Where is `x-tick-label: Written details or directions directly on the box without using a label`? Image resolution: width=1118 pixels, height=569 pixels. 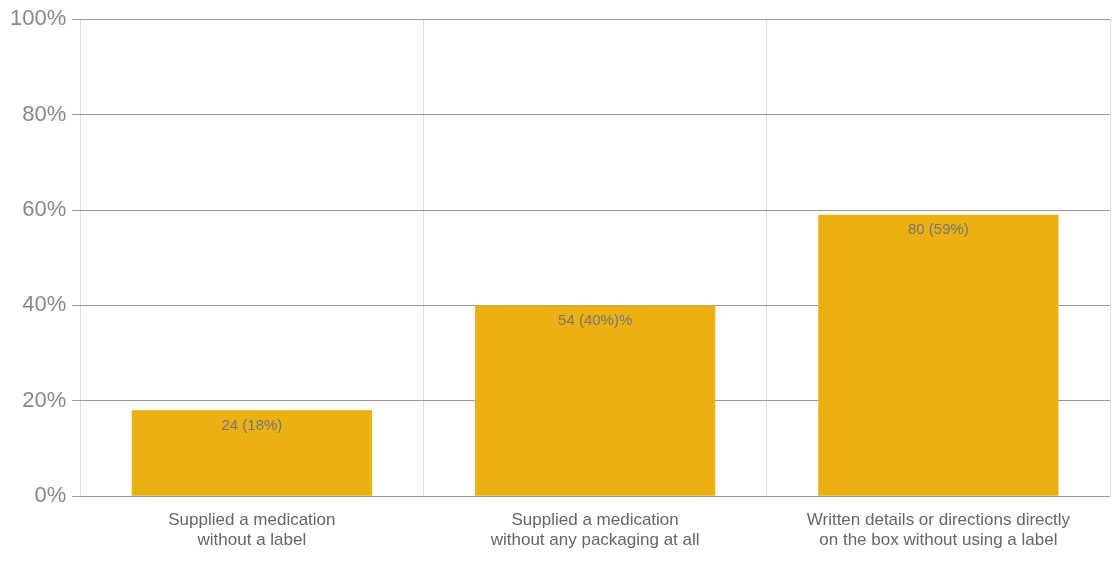
x-tick-label: Written details or directions directly on the box without using a label is located at coordinates (938, 530).